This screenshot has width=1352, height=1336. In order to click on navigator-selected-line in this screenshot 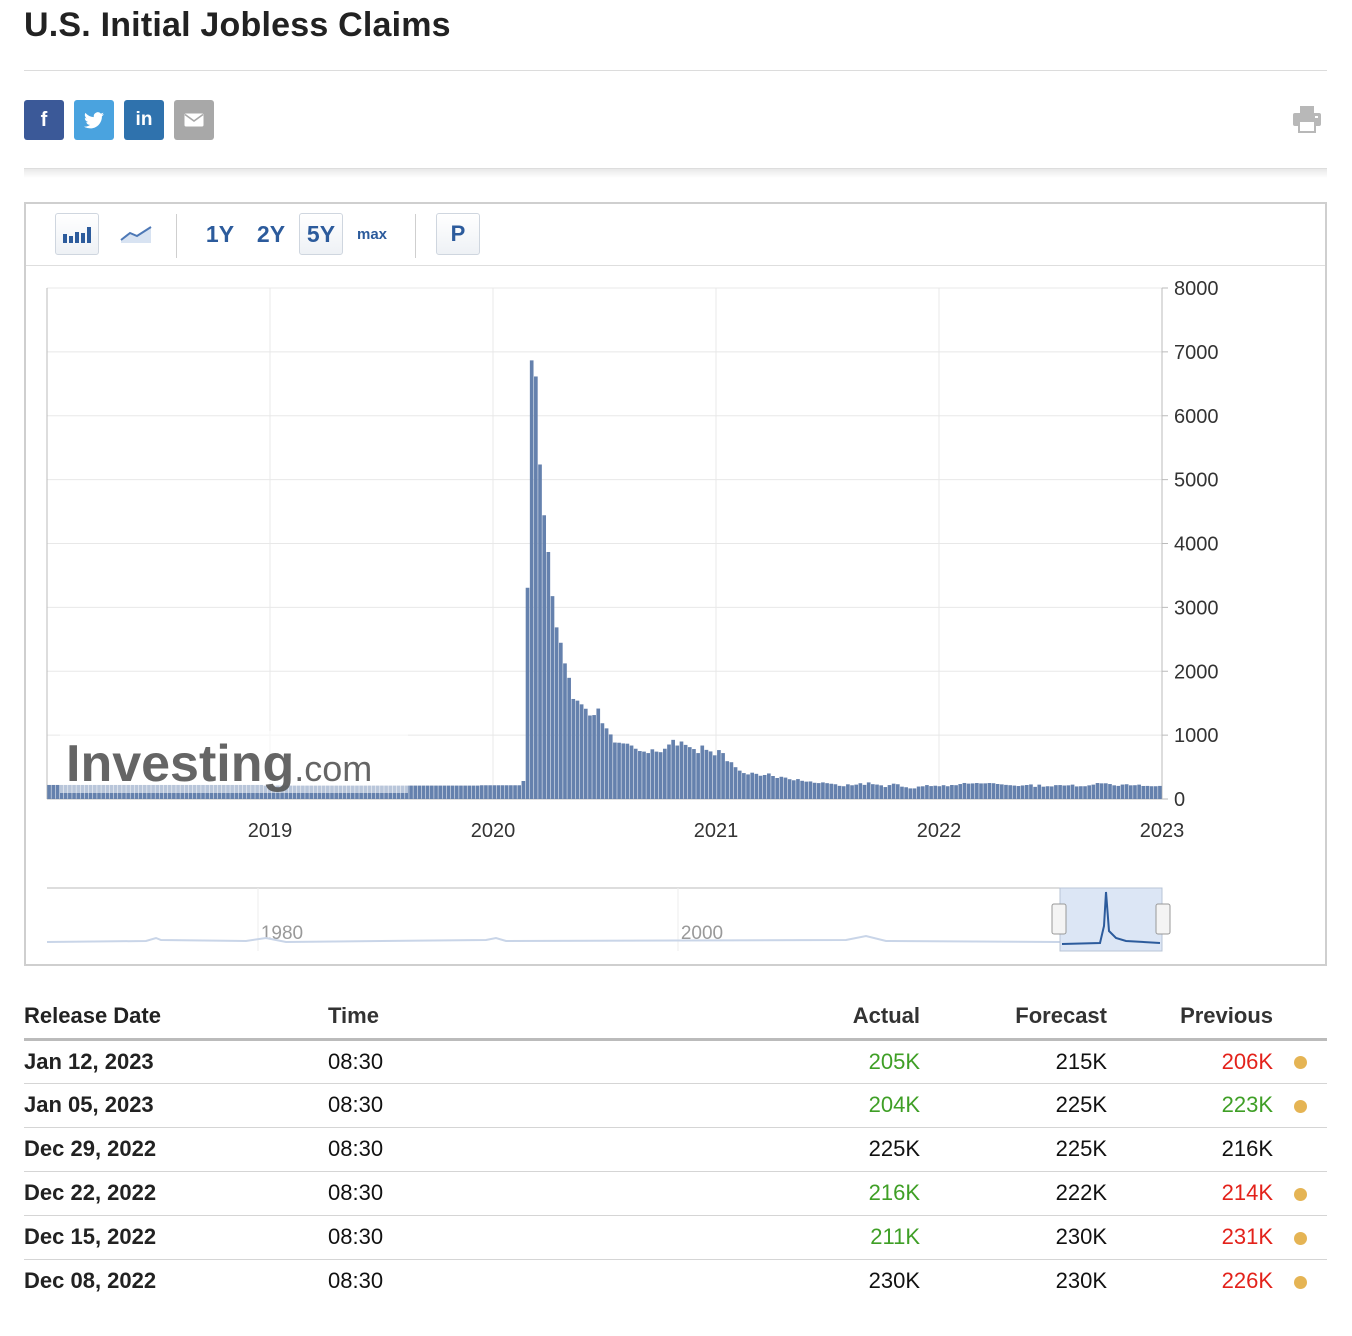, I will do `click(1111, 918)`.